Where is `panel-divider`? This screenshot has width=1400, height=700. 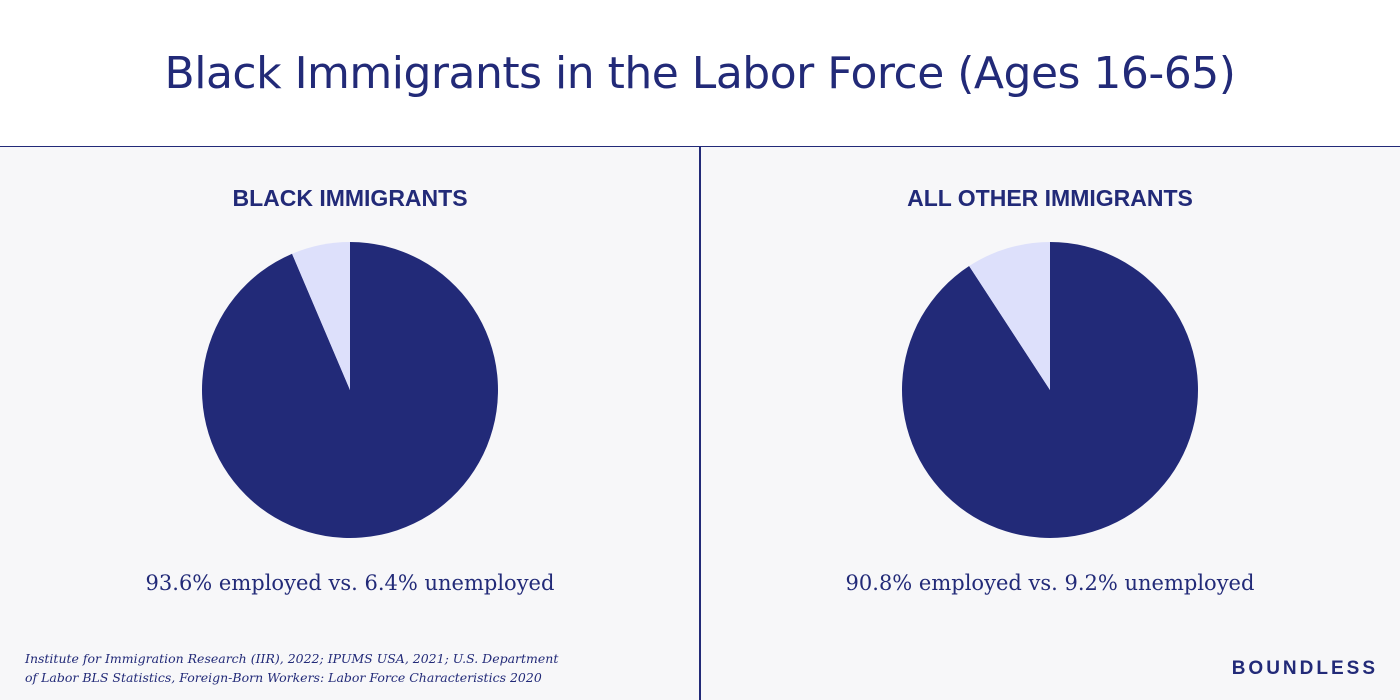
panel-divider is located at coordinates (700, 423).